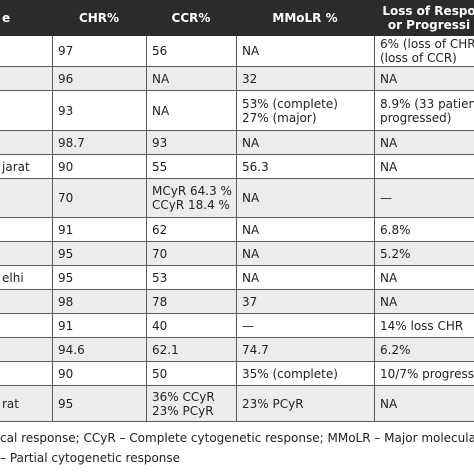 Image resolution: width=474 pixels, height=474 pixels. What do you see at coordinates (26, 277) in the screenshot?
I see `cell-study: elhi` at bounding box center [26, 277].